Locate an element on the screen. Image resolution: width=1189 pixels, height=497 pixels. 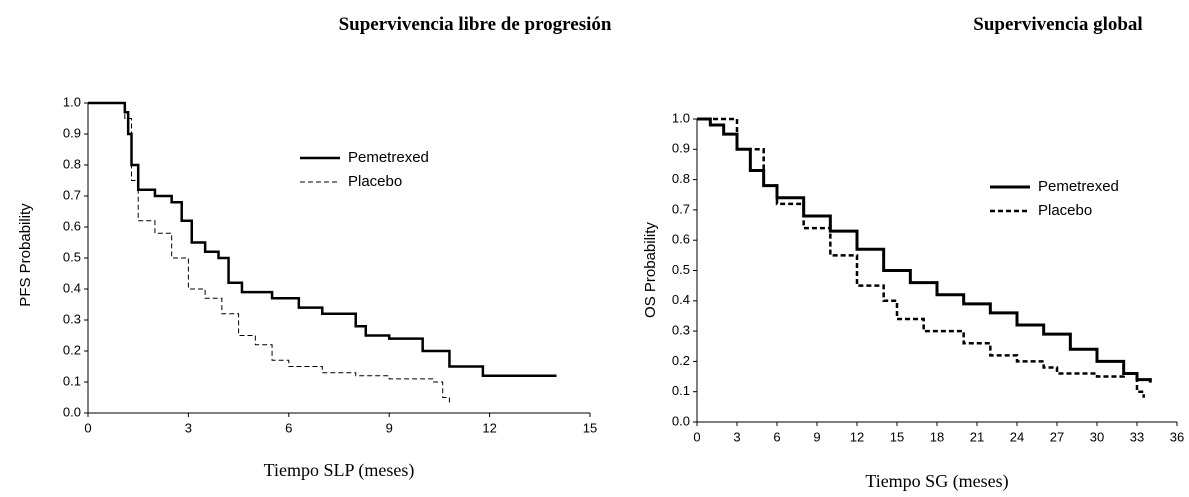
x-tick-label: 24 is located at coordinates (1017, 436).